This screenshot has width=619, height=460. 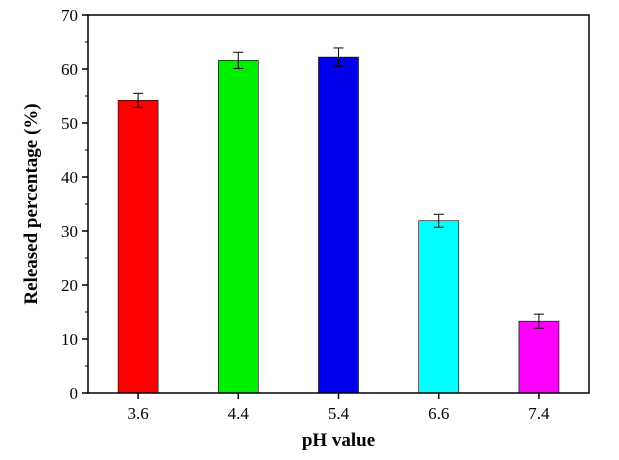 I want to click on x-axis-ticks: 3.6 4.4 5.4 6.6 7.4, so click(x=338, y=408).